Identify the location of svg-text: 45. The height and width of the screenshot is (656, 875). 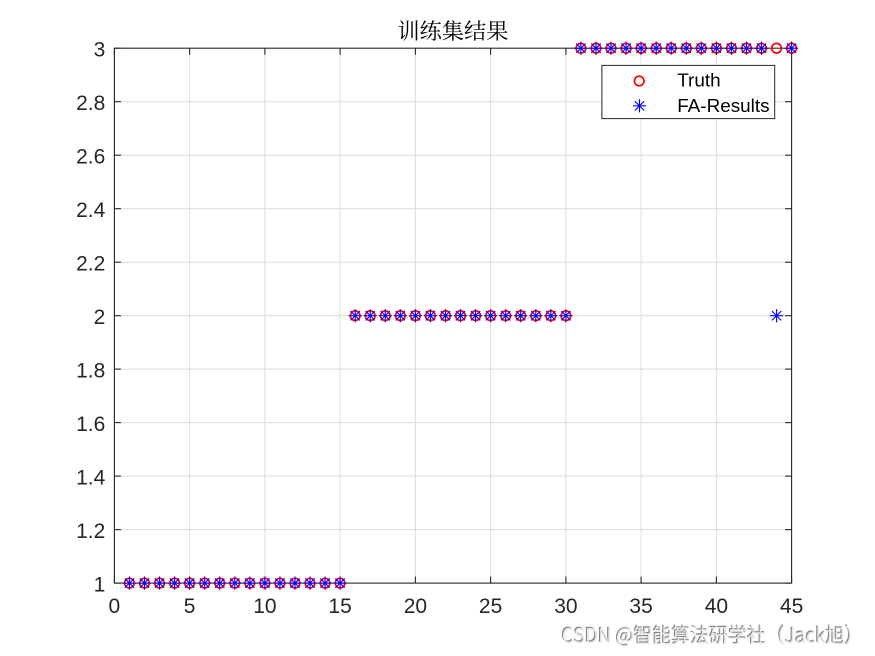
(791, 606).